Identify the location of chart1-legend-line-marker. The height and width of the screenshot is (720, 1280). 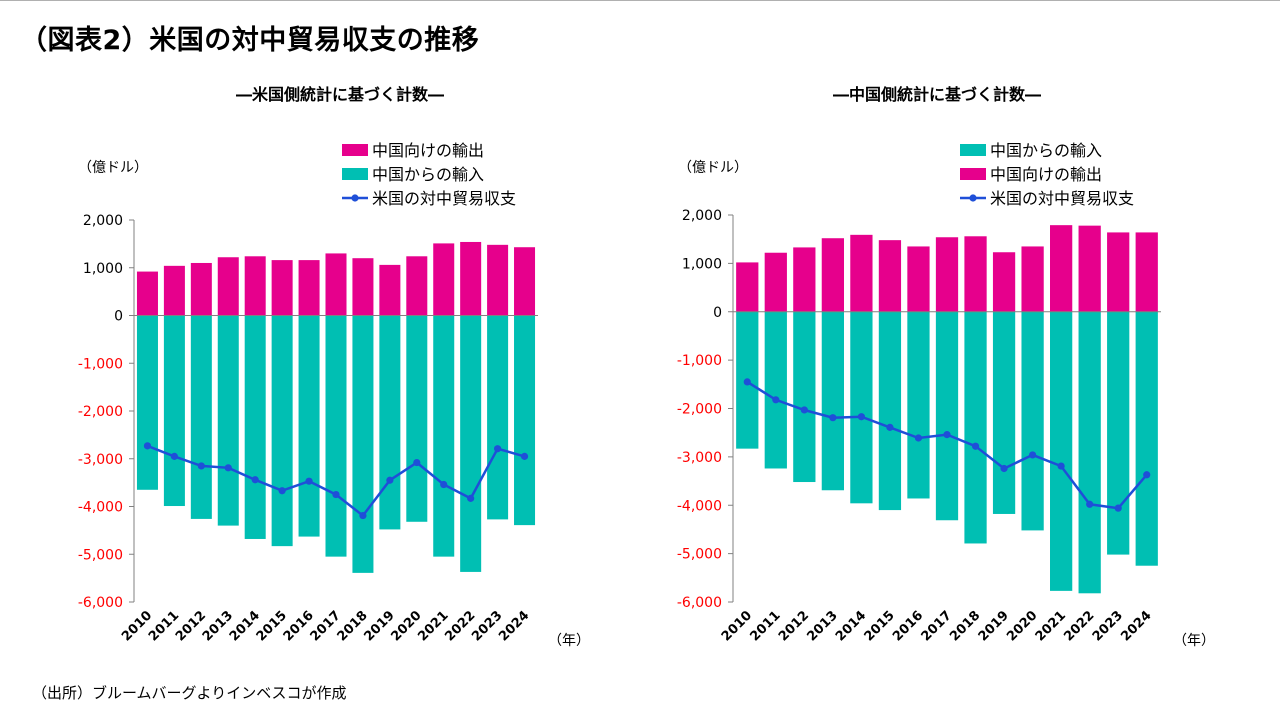
(355, 198).